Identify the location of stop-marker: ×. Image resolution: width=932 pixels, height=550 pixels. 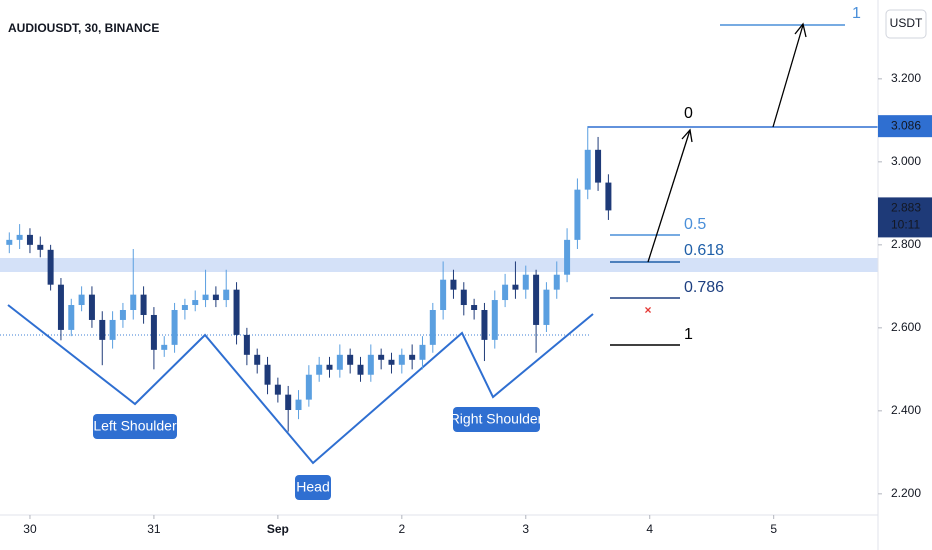
(647, 310).